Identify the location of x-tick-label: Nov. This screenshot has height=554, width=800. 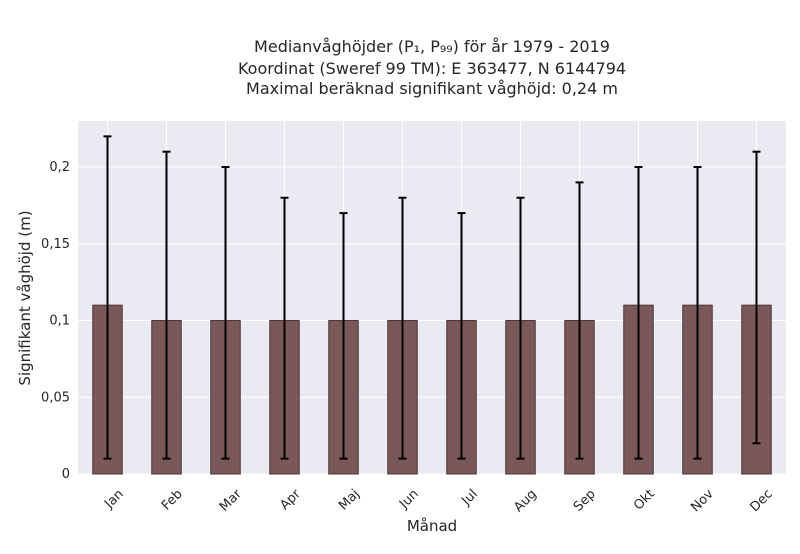
(702, 500).